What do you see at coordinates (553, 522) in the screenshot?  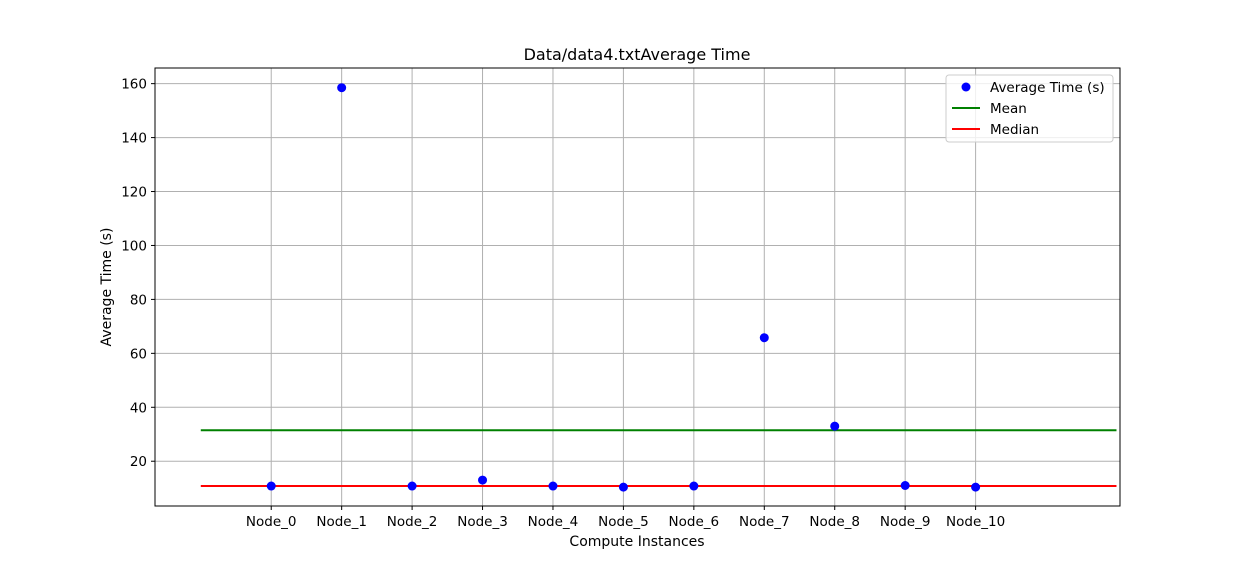 I see `x-tick-label: Node_4` at bounding box center [553, 522].